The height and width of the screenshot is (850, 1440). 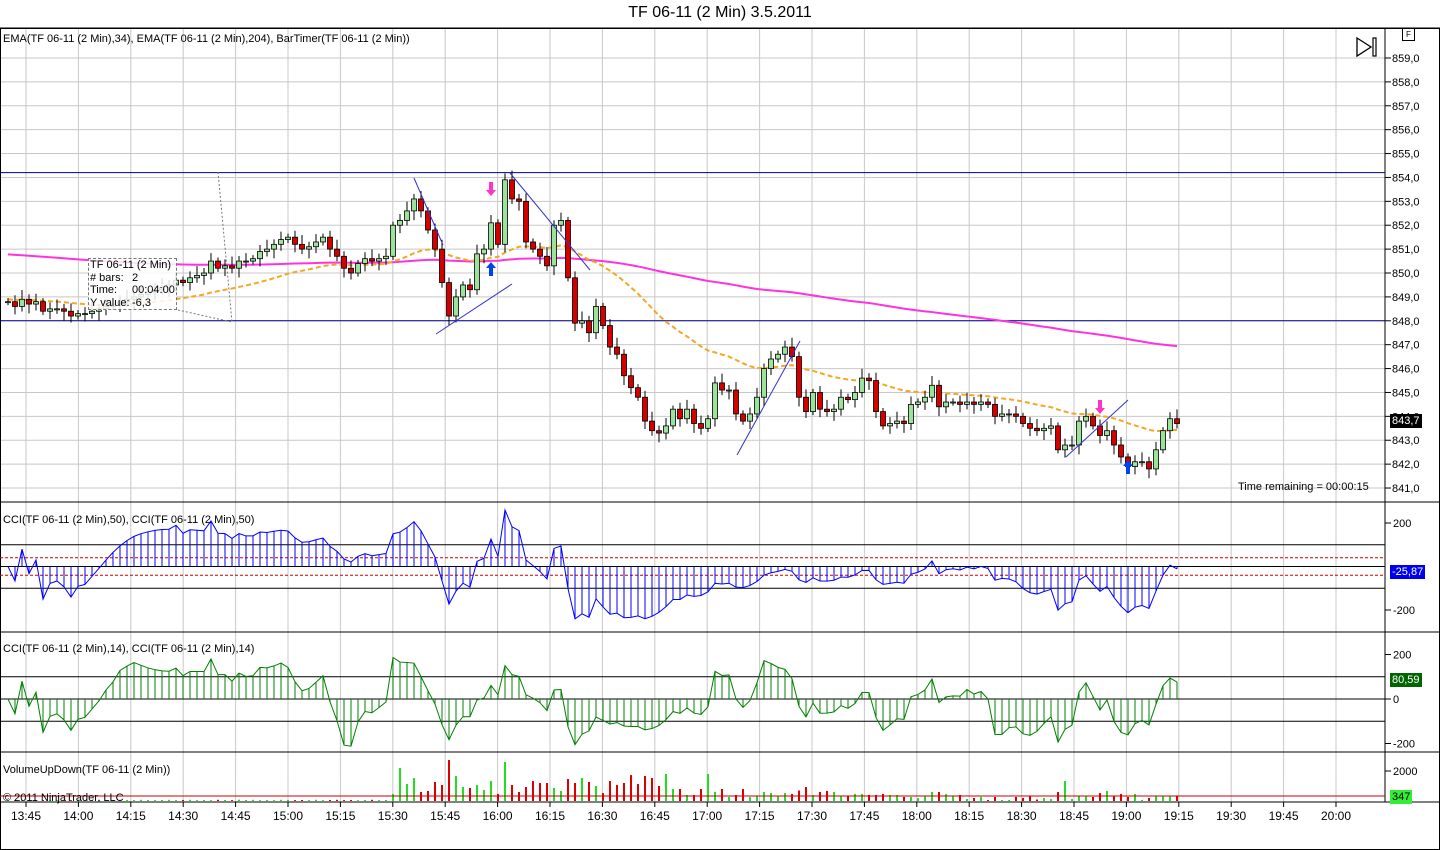 What do you see at coordinates (393, 816) in the screenshot?
I see `time-tick-label: 15:30` at bounding box center [393, 816].